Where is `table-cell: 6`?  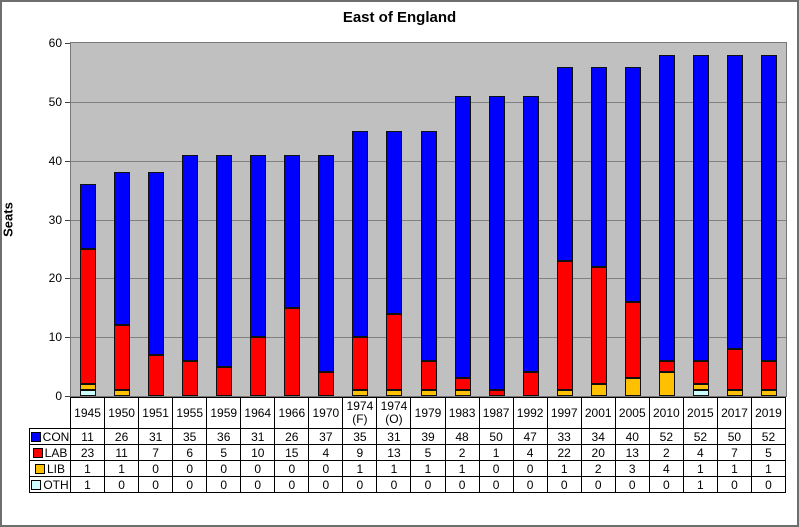 table-cell: 6 is located at coordinates (190, 452).